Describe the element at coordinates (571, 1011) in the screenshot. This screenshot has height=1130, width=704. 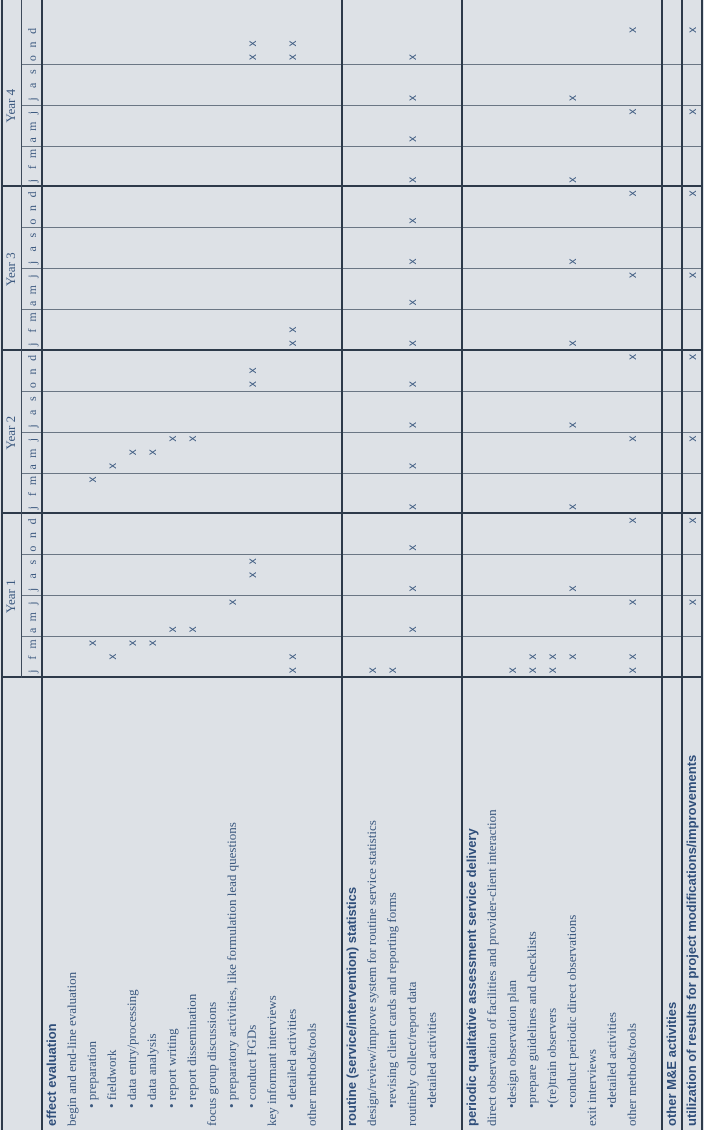
I see `activity-label: •conduct periodic direct observations` at that location.